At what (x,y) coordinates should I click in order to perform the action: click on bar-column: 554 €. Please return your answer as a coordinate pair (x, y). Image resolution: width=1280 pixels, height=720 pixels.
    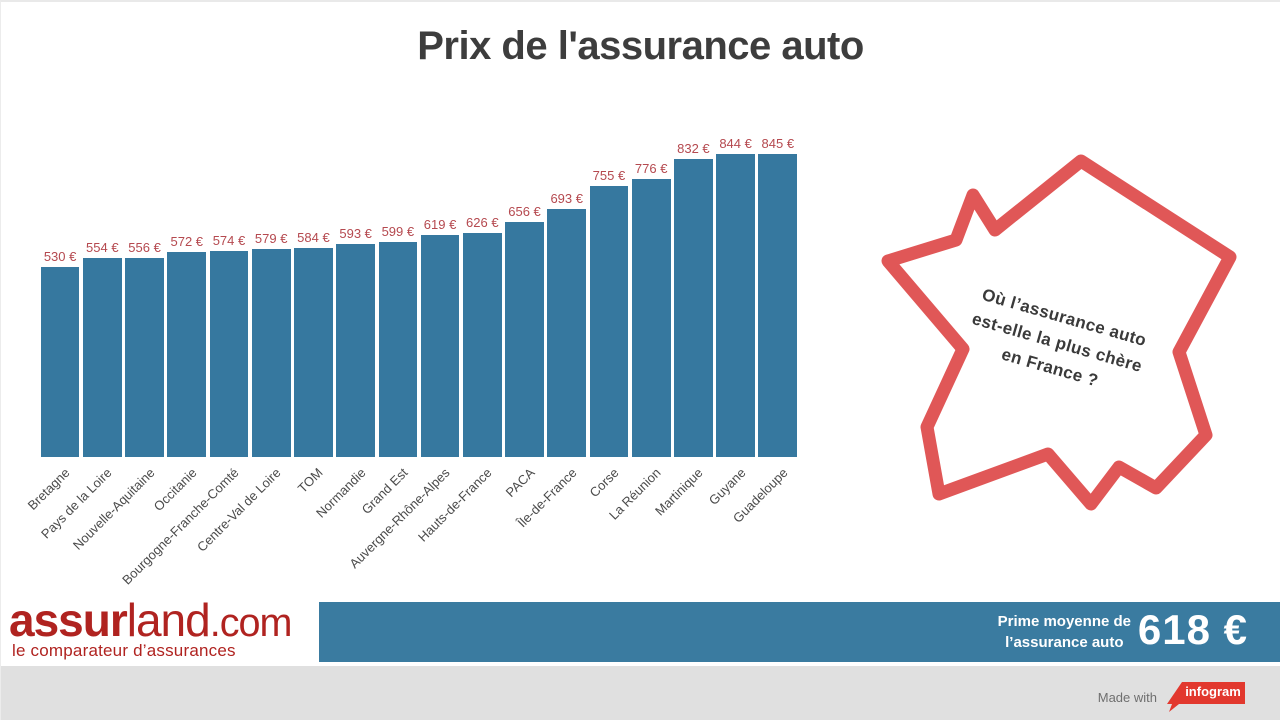
    Looking at the image, I should click on (102, 292).